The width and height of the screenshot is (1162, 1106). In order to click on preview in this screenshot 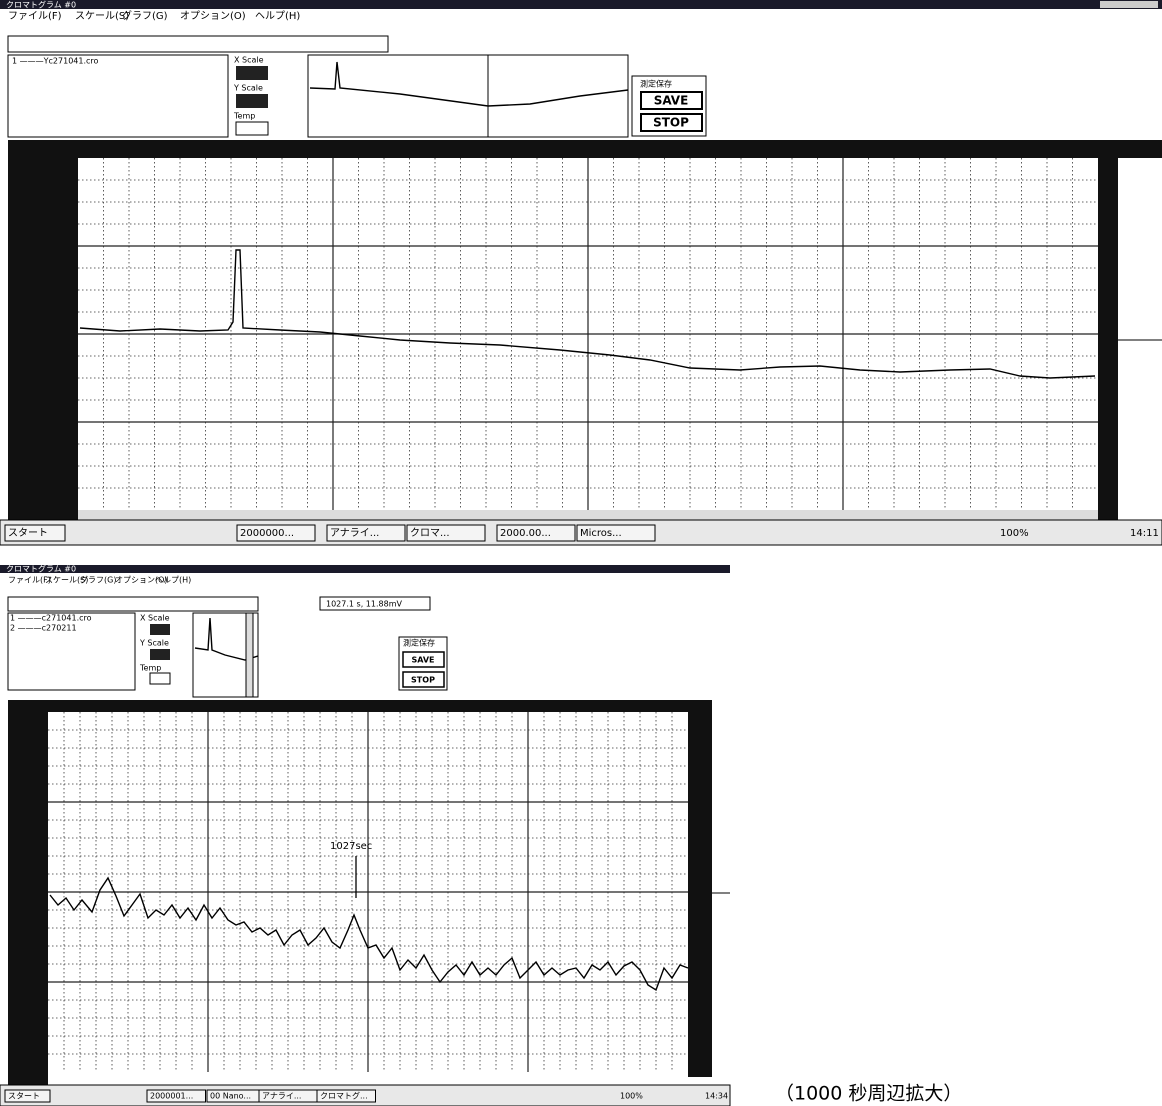, I will do `click(468, 96)`.